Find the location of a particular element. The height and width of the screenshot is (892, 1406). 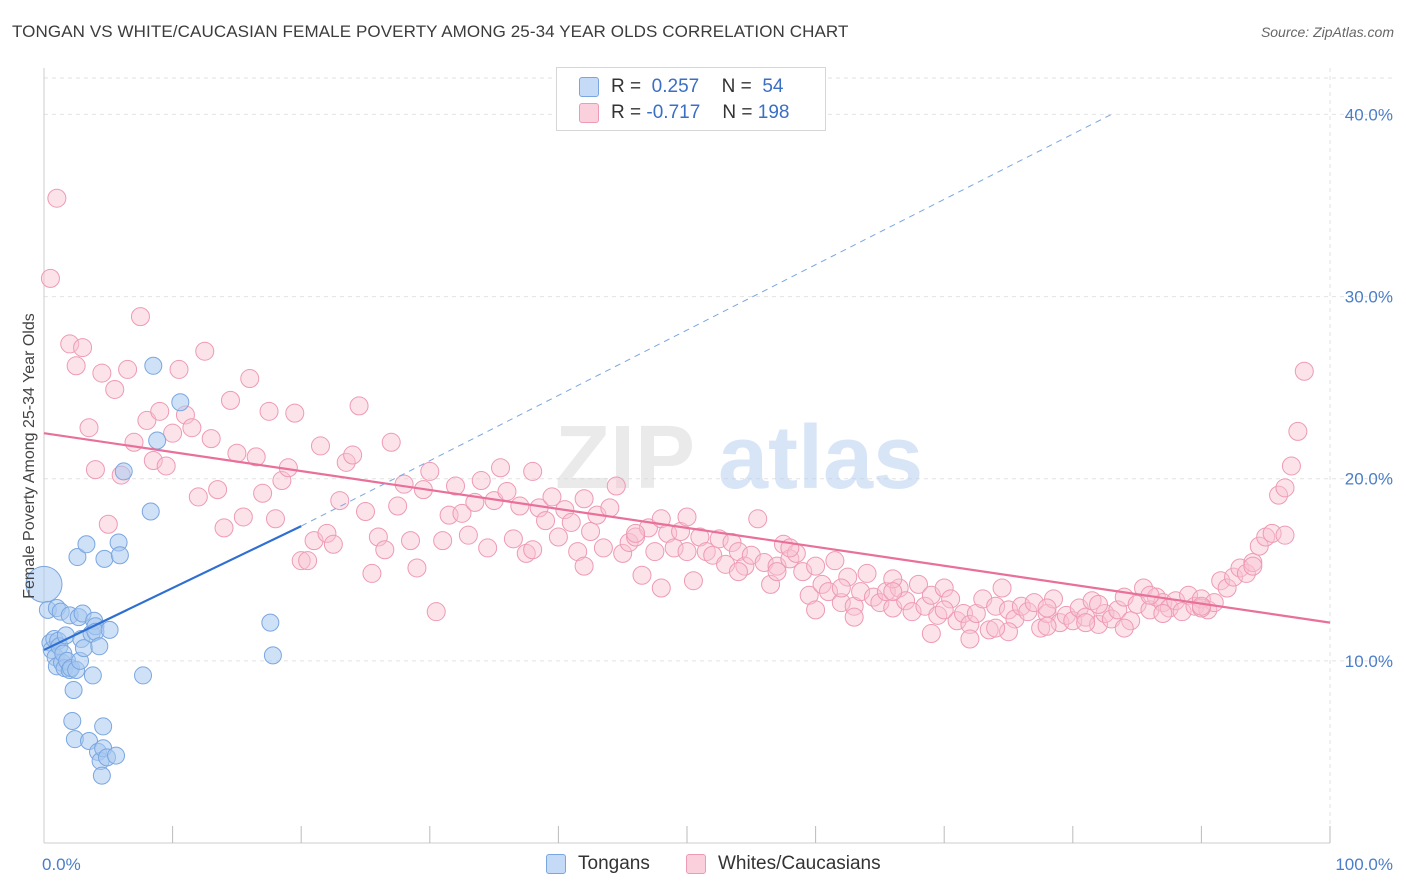

tongans-swatch is located at coordinates (589, 87).